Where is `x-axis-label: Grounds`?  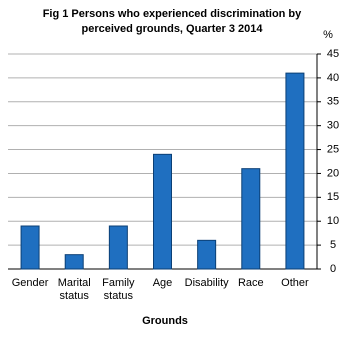 x-axis-label: Grounds is located at coordinates (165, 321).